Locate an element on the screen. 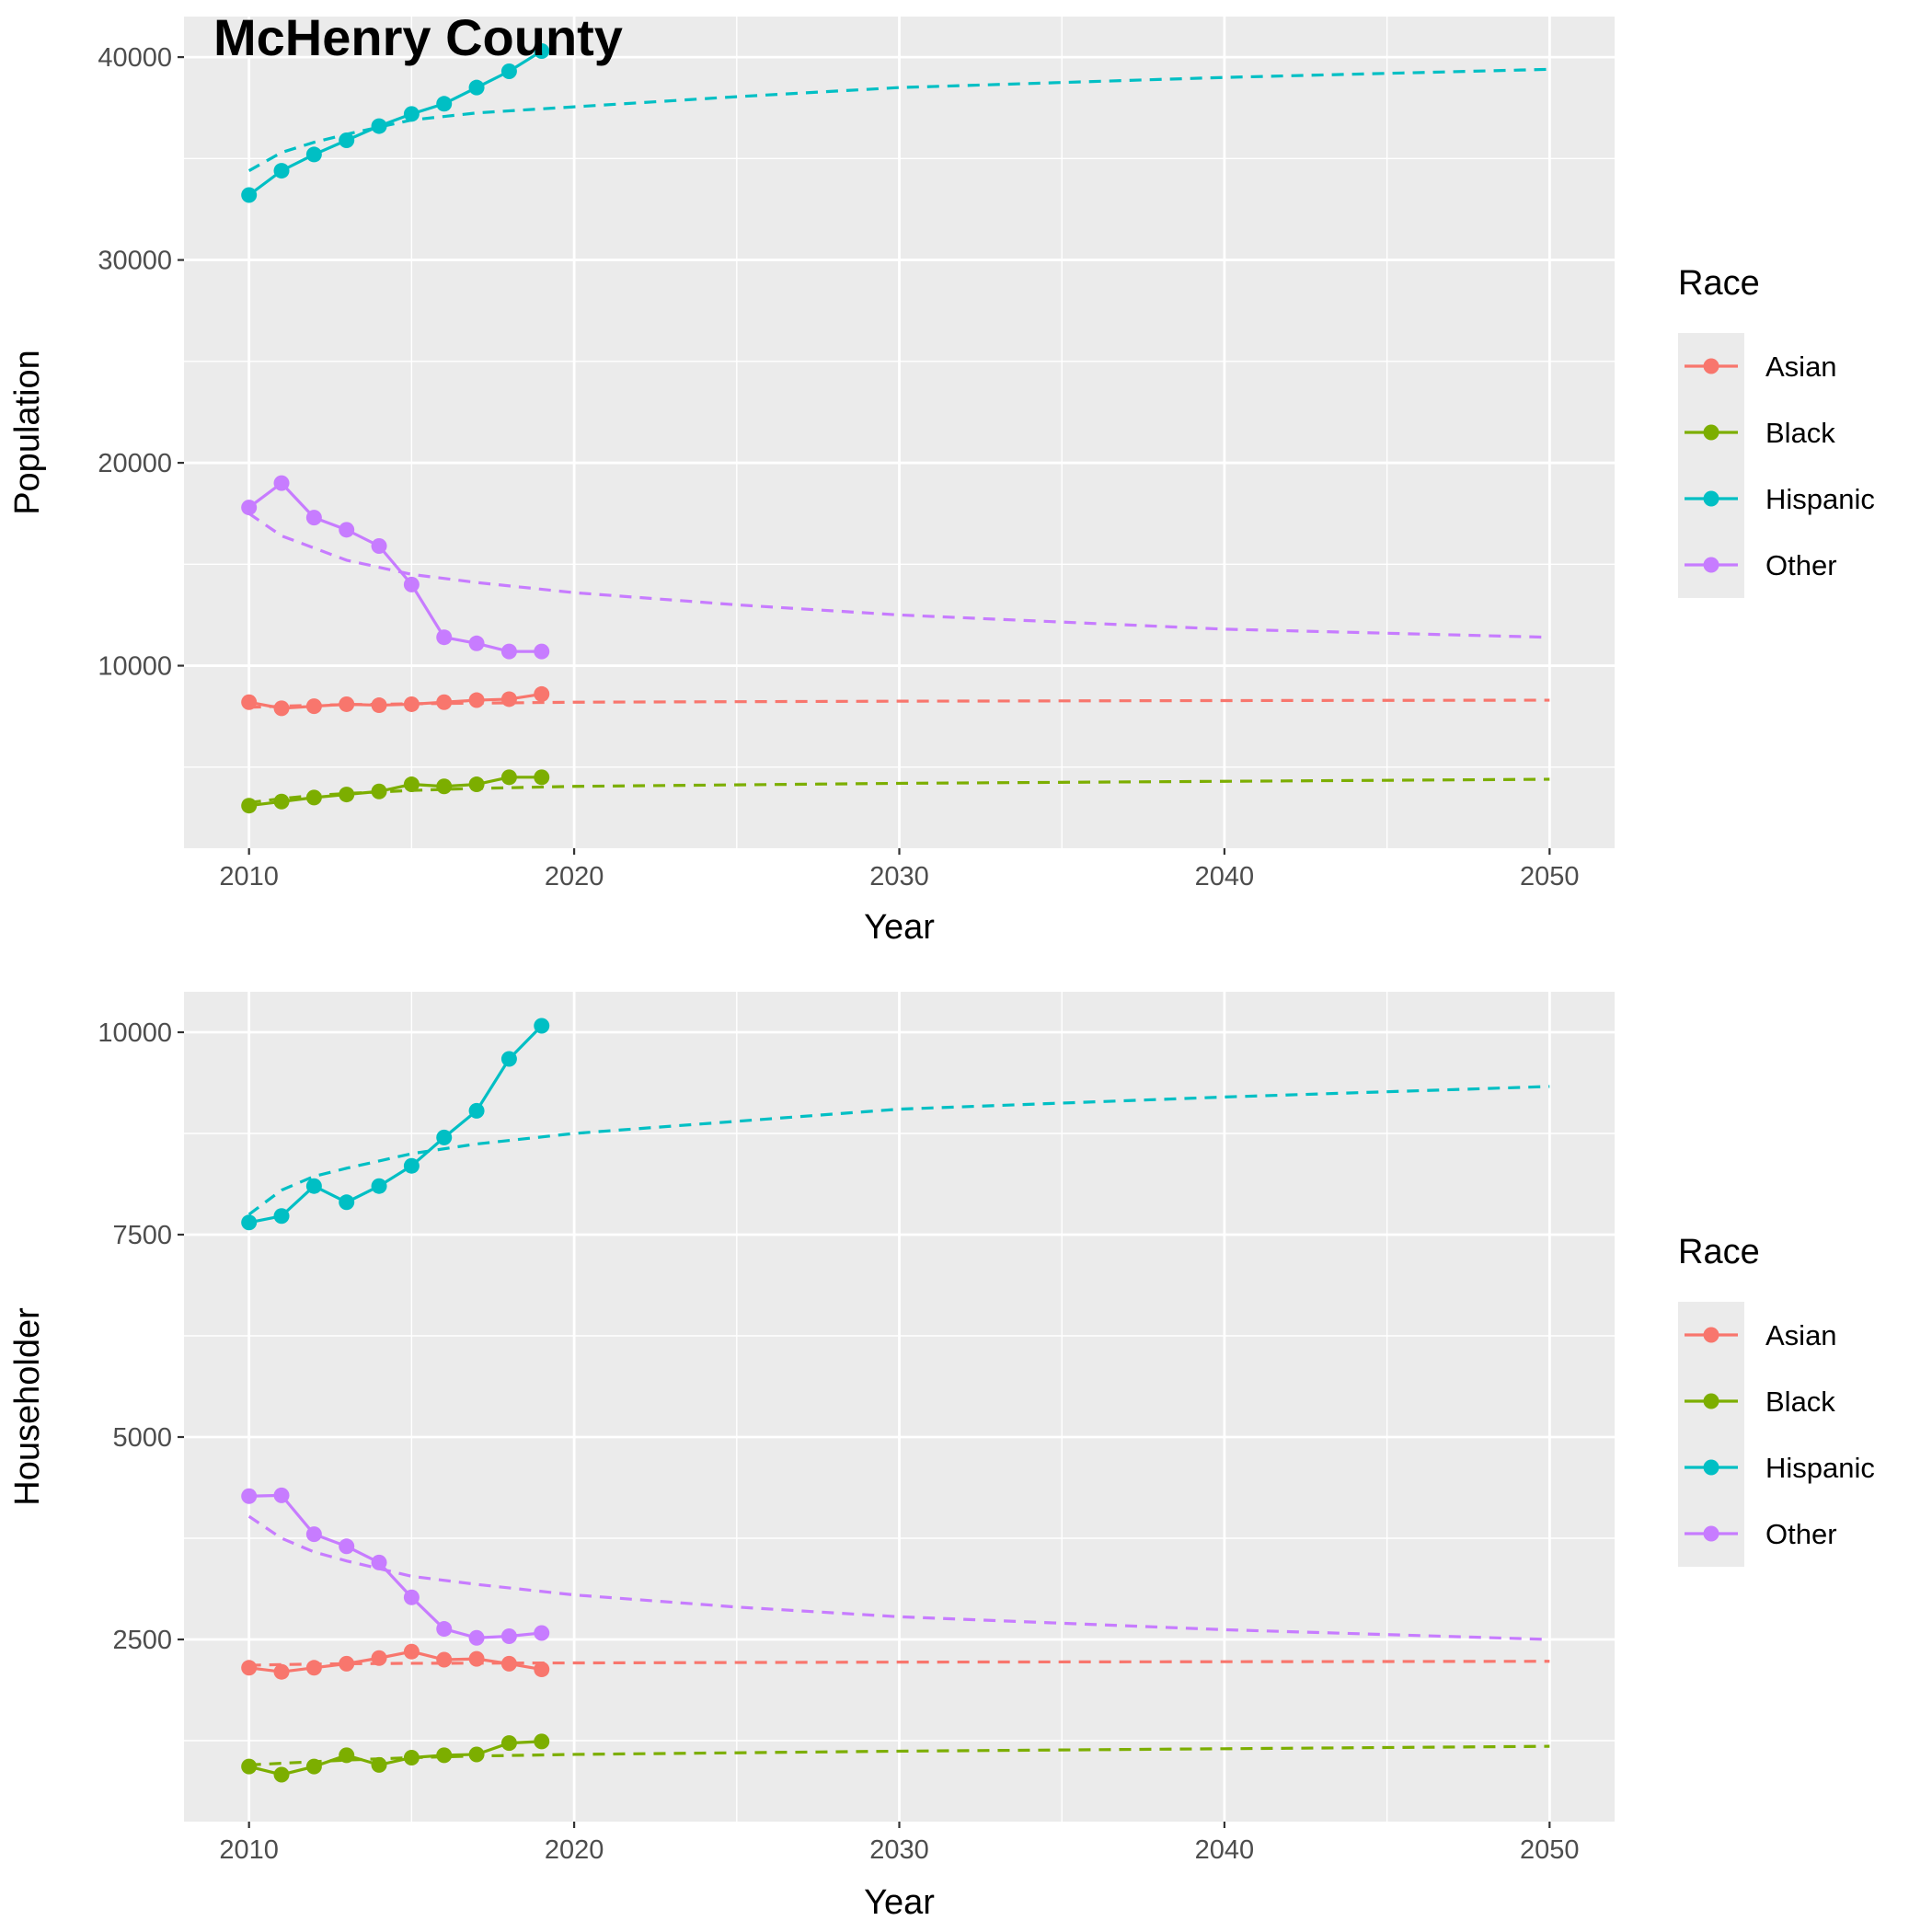 This screenshot has width=1932, height=1932. y-tick-label: 30000 is located at coordinates (135, 261).